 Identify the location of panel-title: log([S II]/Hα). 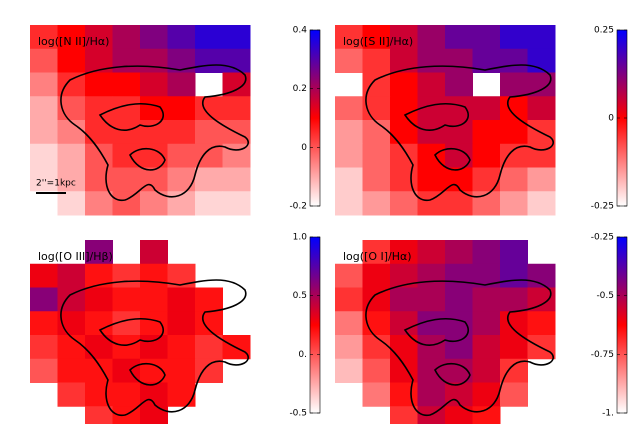
(378, 41).